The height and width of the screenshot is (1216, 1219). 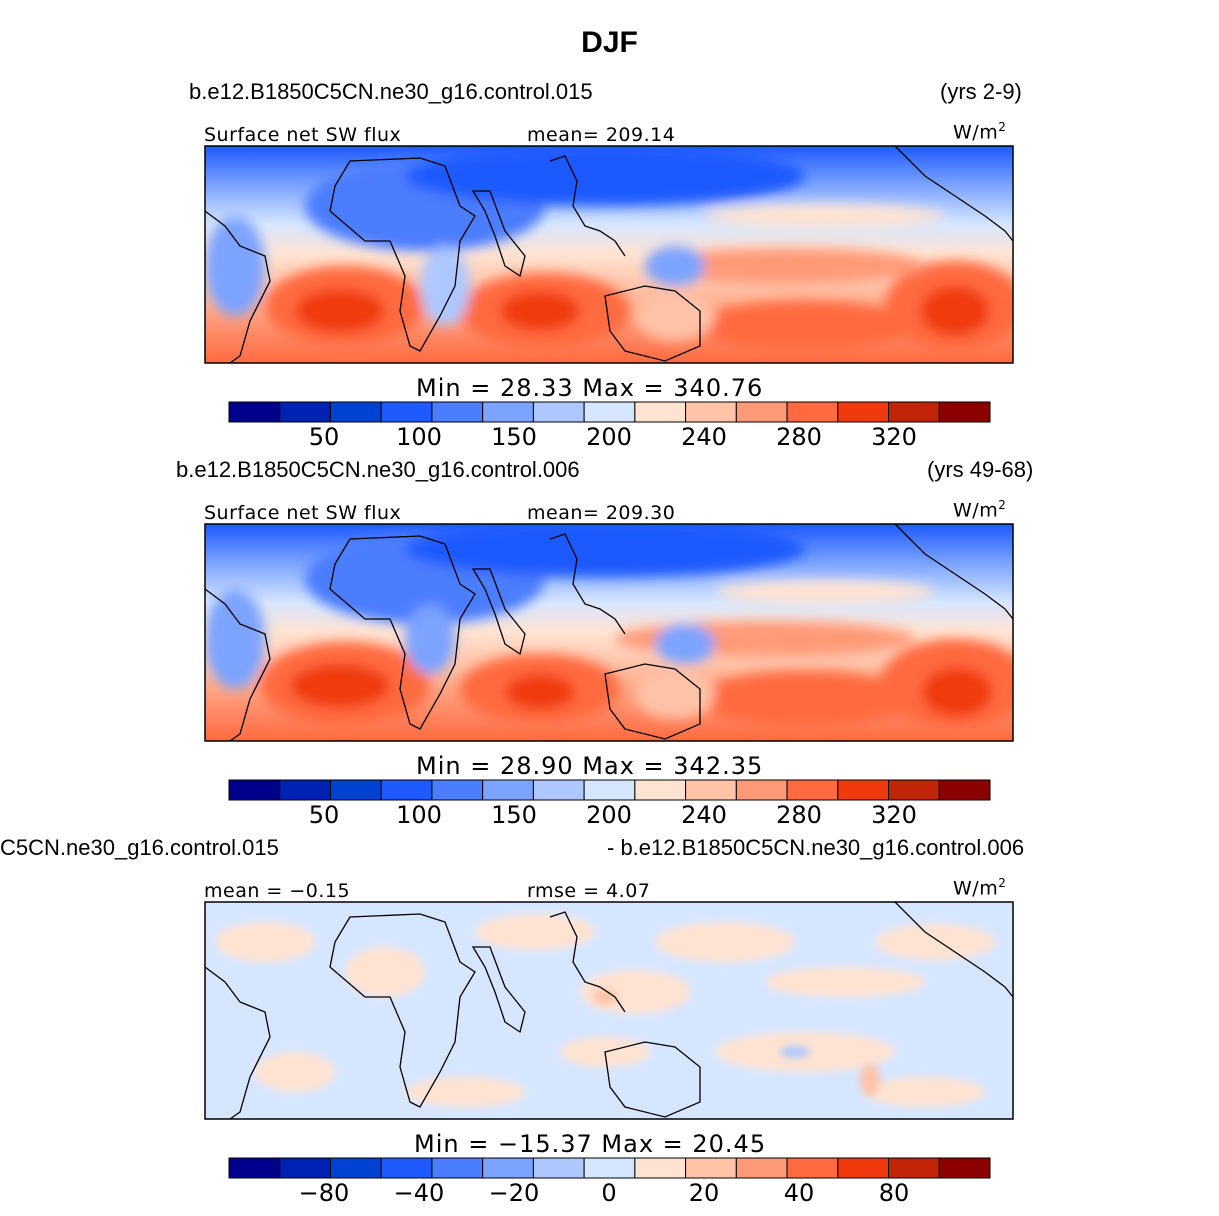 I want to click on minmax-label-1: Min = 28.33 Max = 340.76, so click(x=590, y=388).